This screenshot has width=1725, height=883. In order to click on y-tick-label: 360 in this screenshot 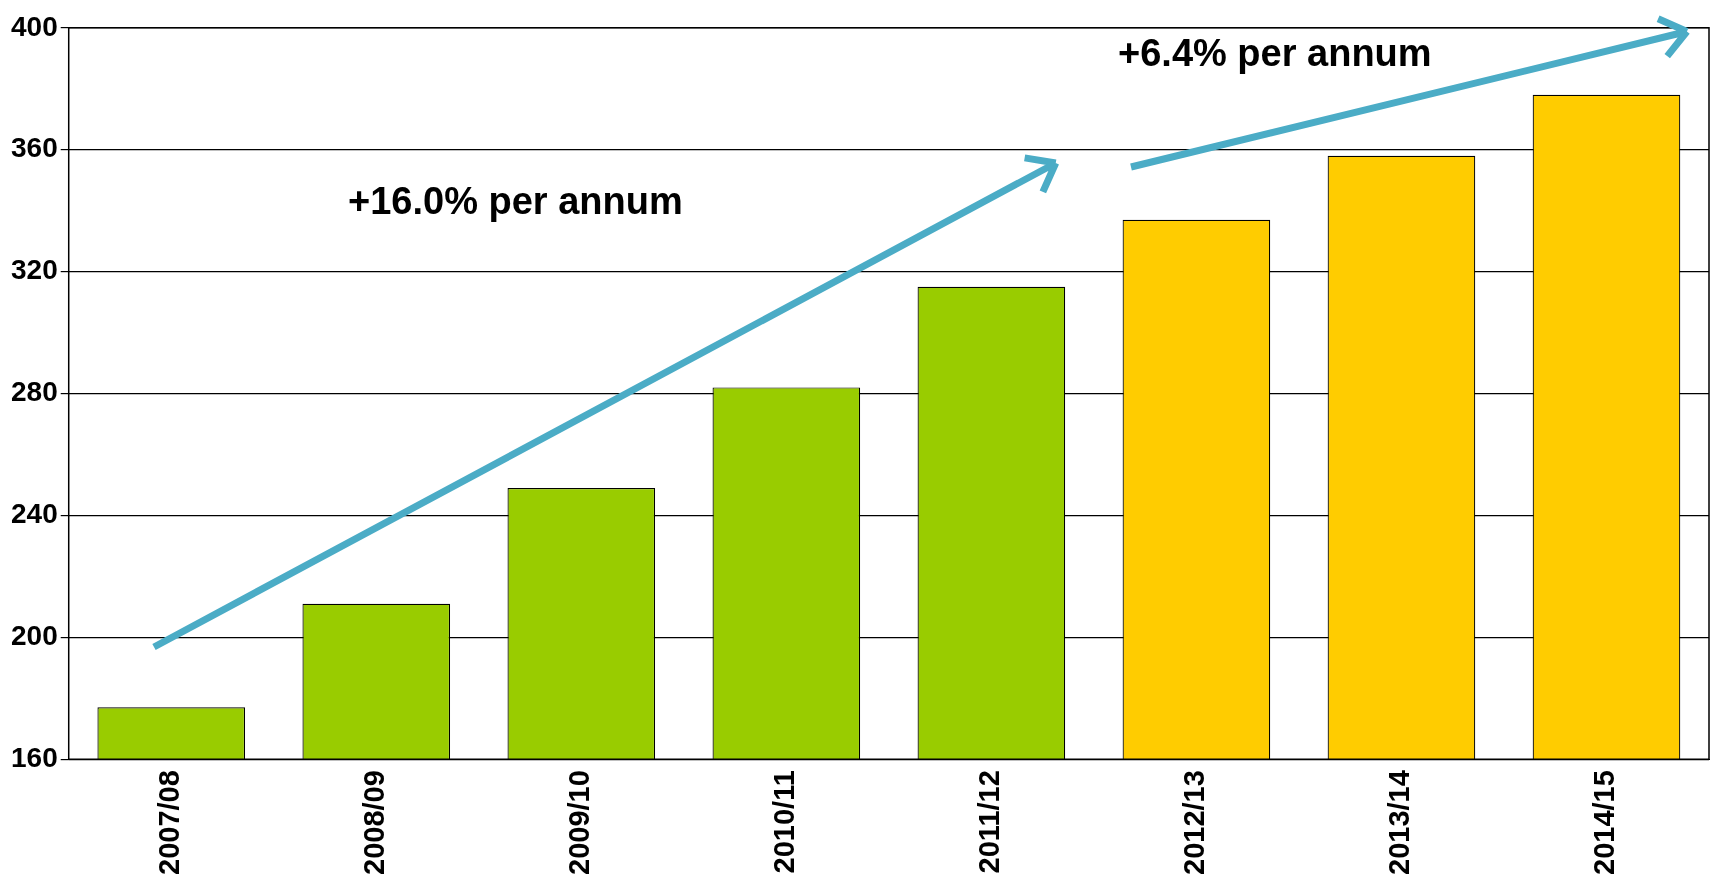, I will do `click(34, 148)`.